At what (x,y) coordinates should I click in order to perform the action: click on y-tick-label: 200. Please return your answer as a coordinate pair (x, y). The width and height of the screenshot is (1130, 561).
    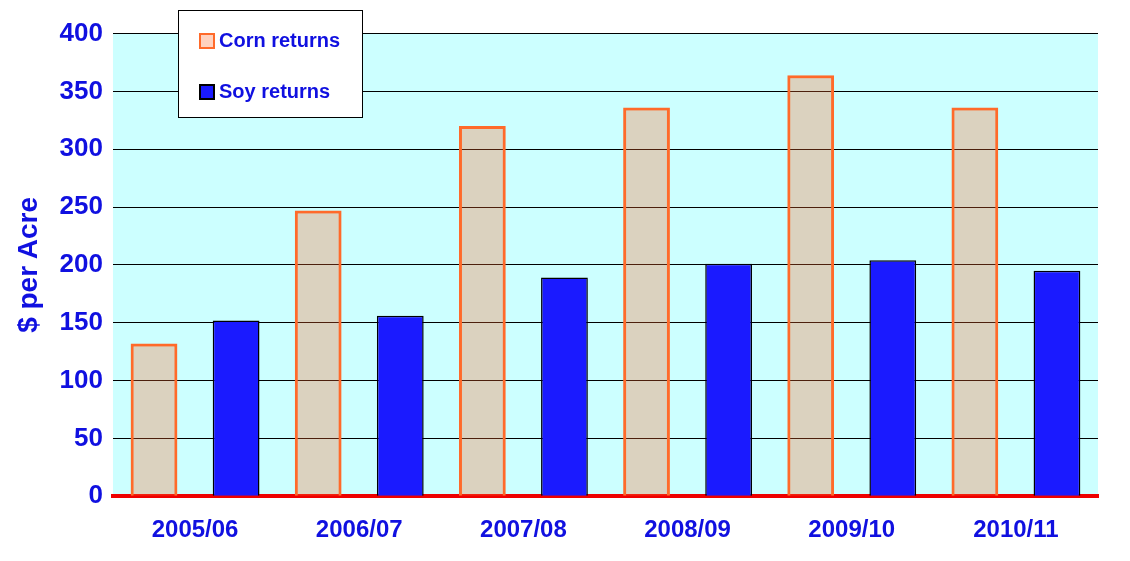
    Looking at the image, I should click on (81, 263).